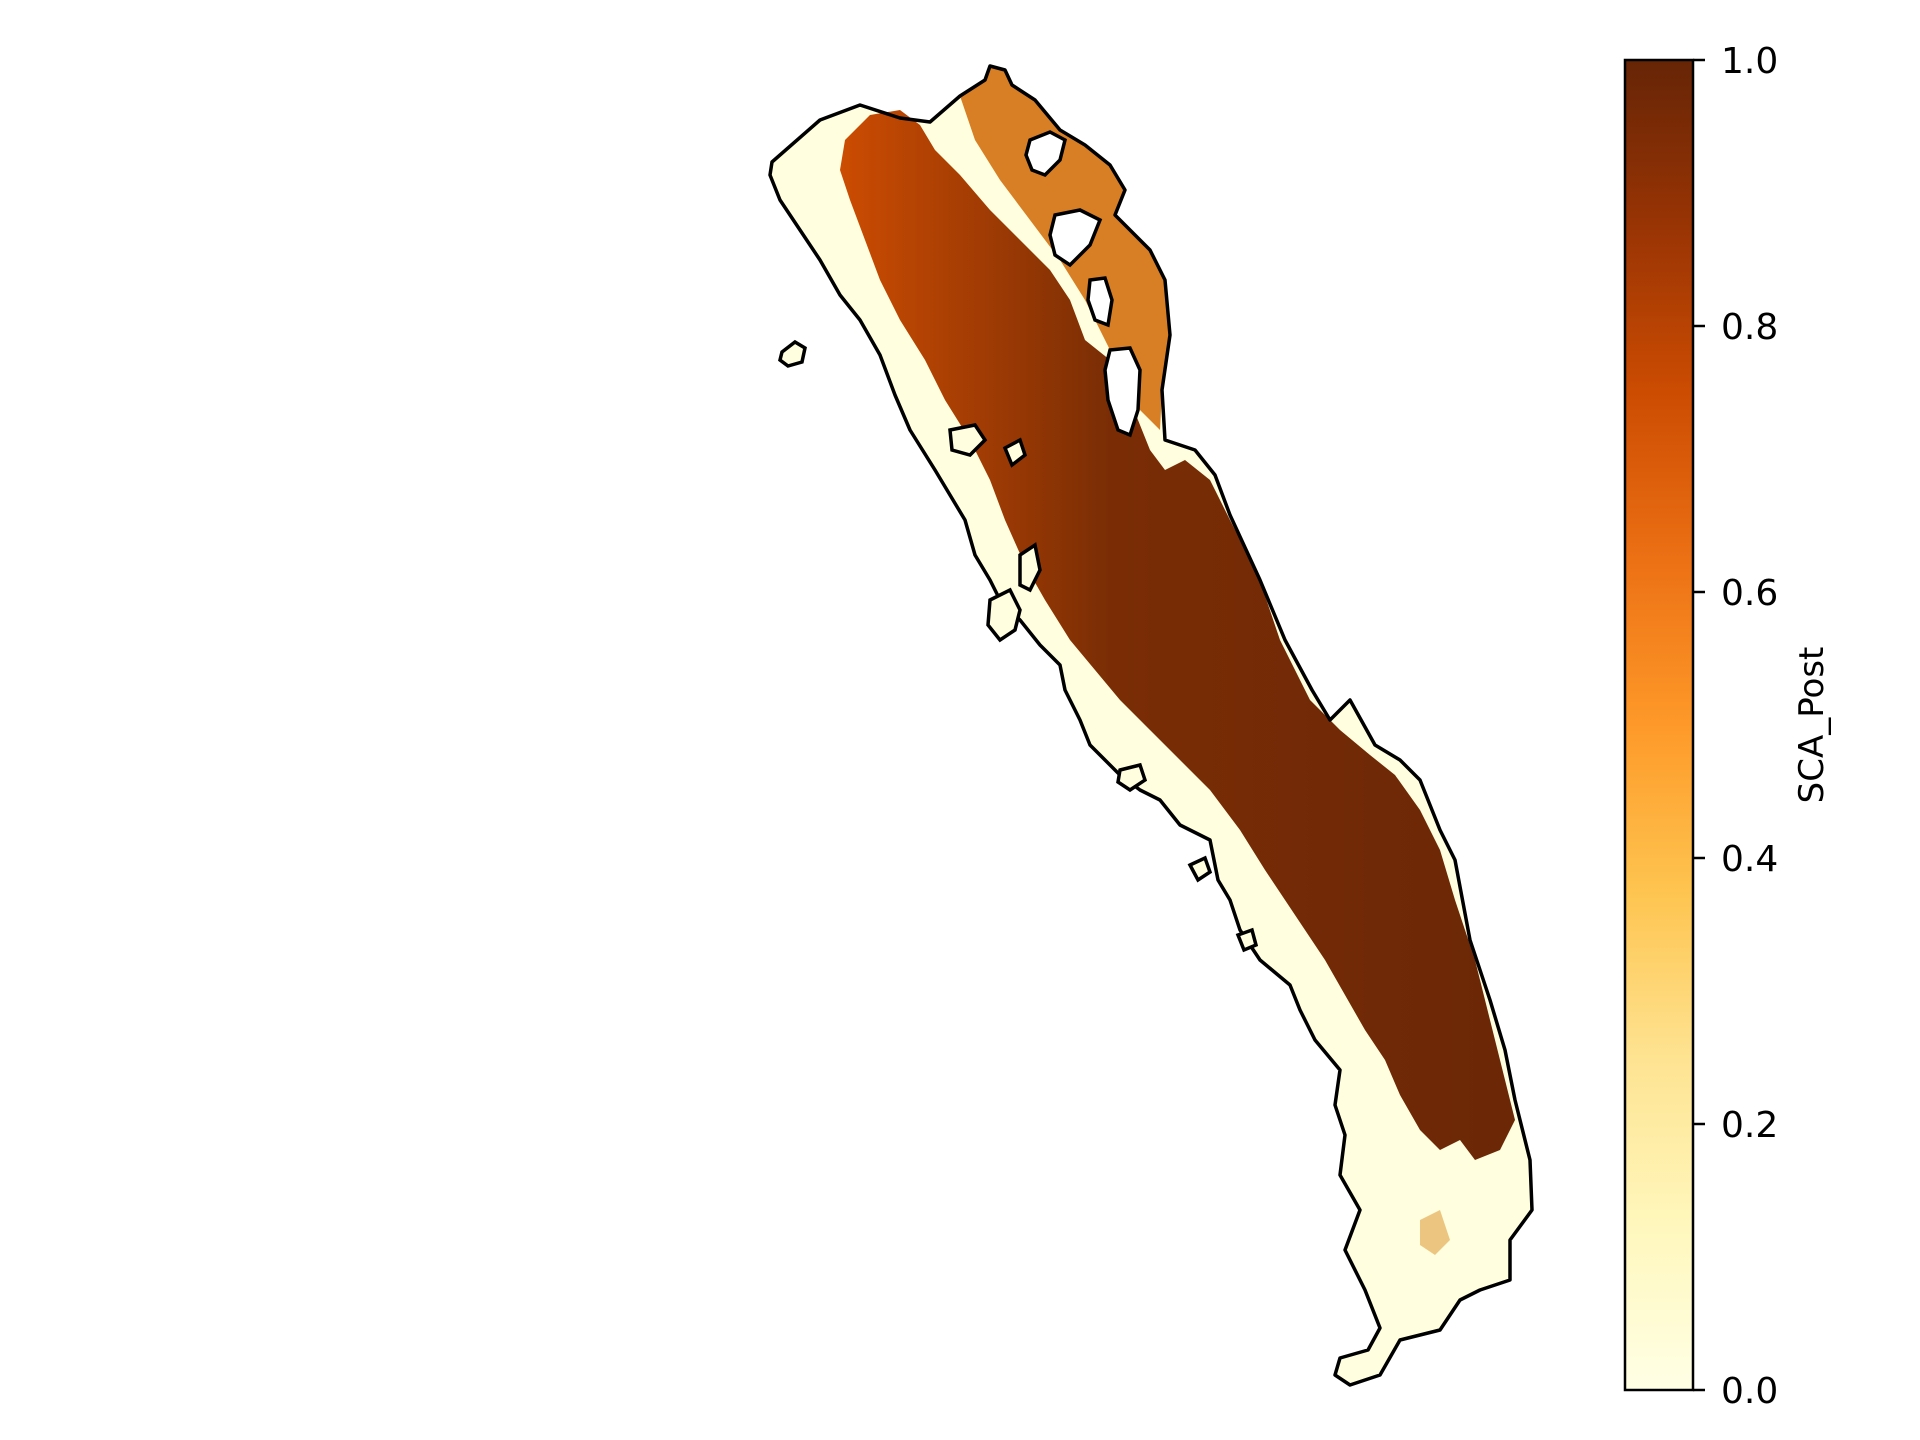  What do you see at coordinates (1435, 1232) in the screenshot?
I see `land-region-southern-patch` at bounding box center [1435, 1232].